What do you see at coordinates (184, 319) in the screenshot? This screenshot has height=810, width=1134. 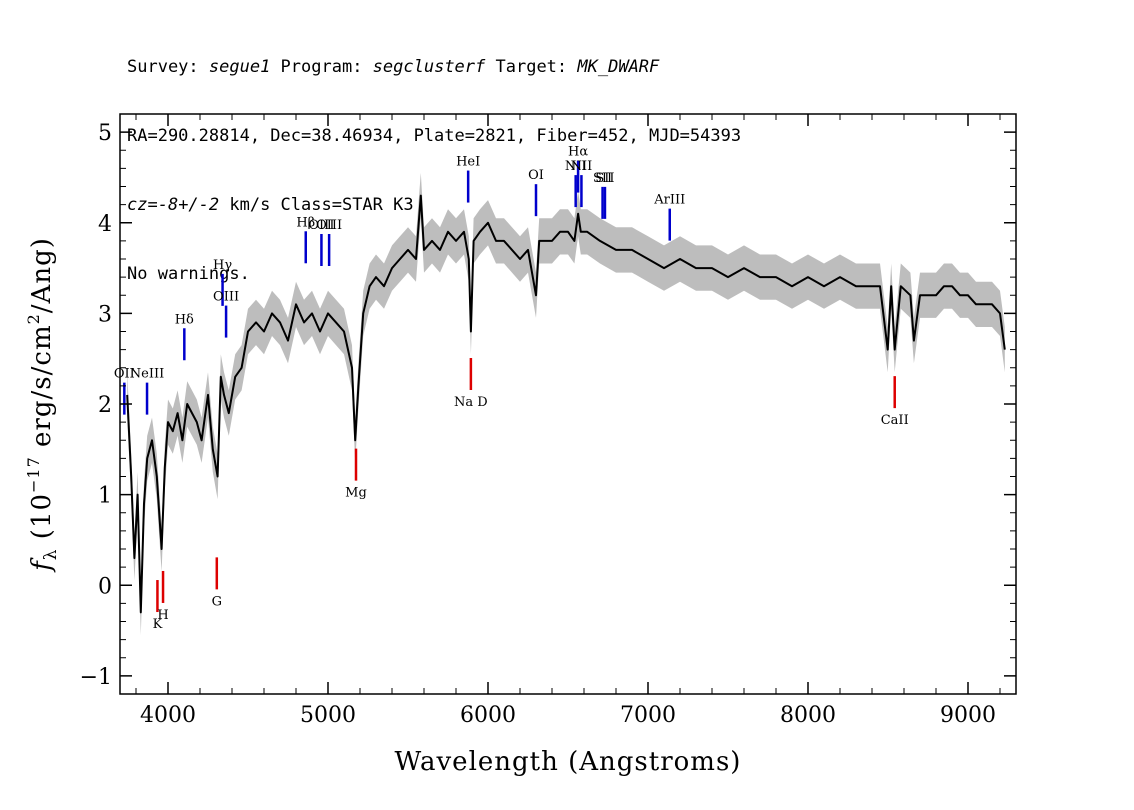 I see `emission-line-label: Hδ` at bounding box center [184, 319].